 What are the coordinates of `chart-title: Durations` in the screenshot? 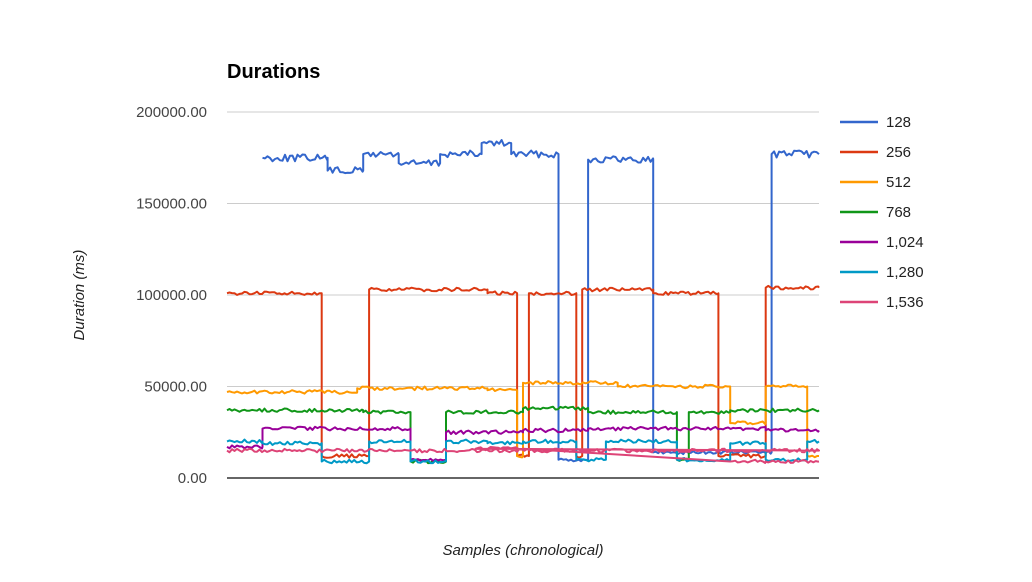 It's located at (273, 72).